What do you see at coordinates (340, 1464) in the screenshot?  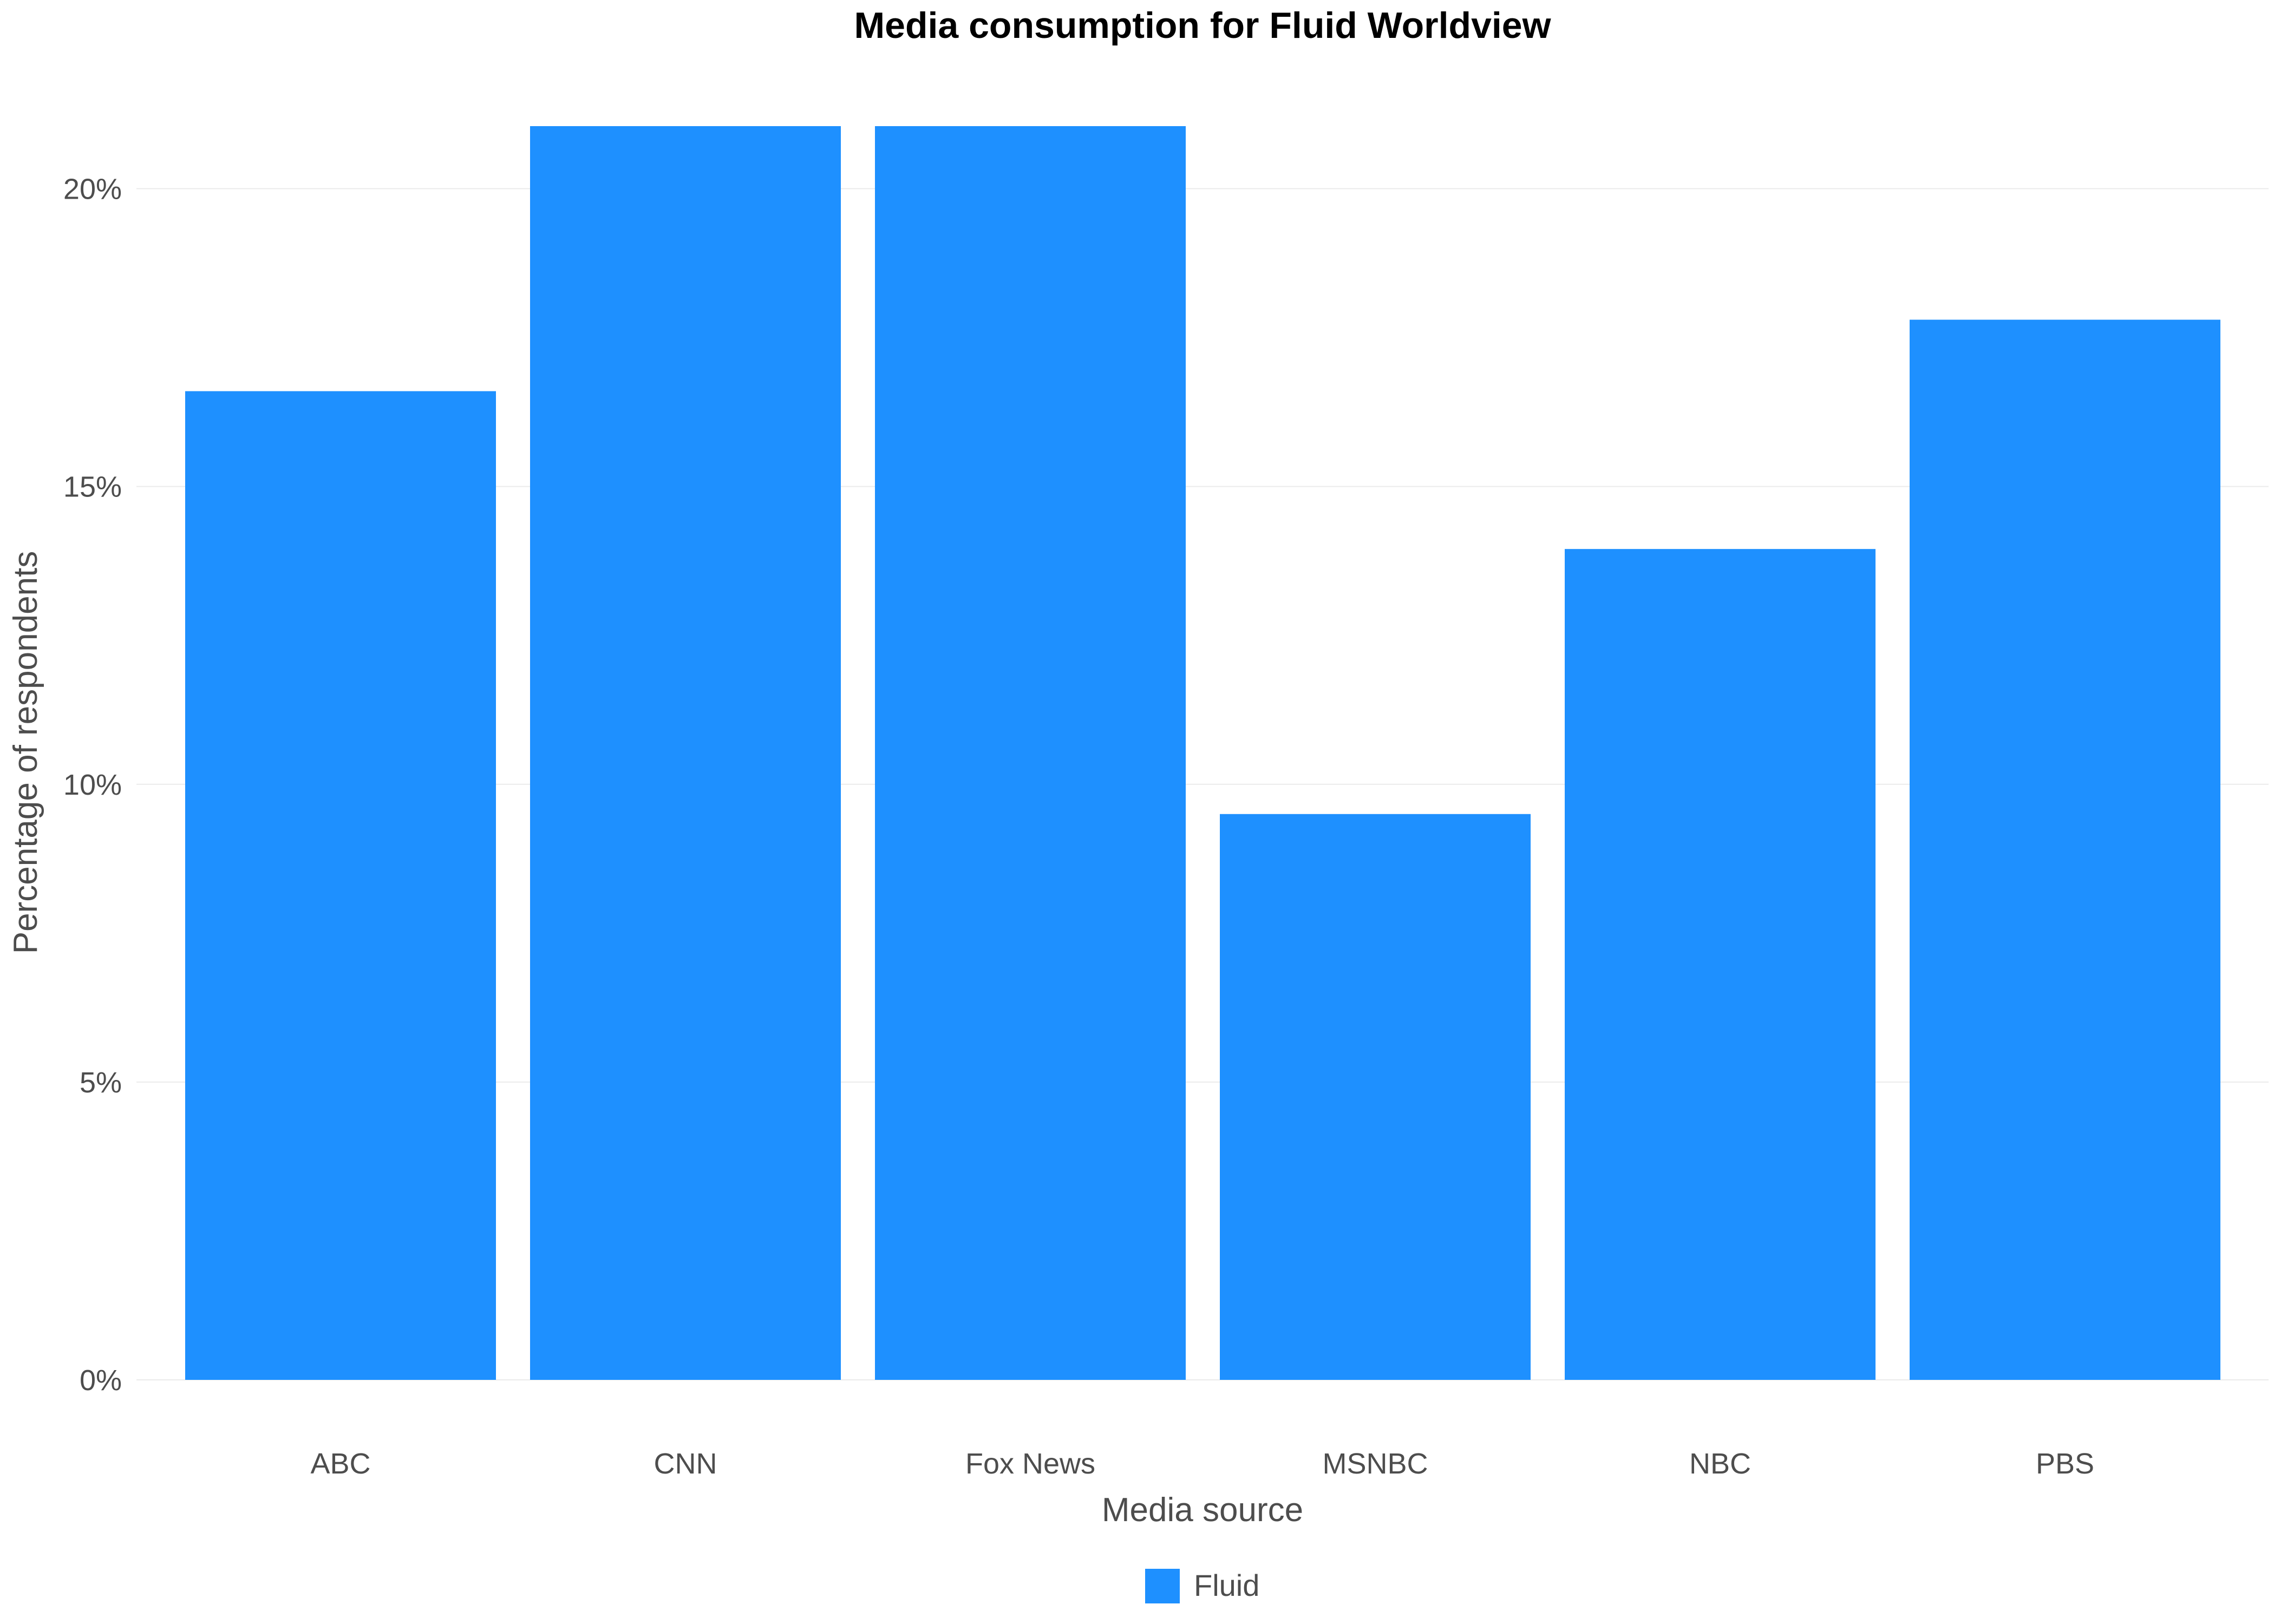 I see `x-tick-label: ABC` at bounding box center [340, 1464].